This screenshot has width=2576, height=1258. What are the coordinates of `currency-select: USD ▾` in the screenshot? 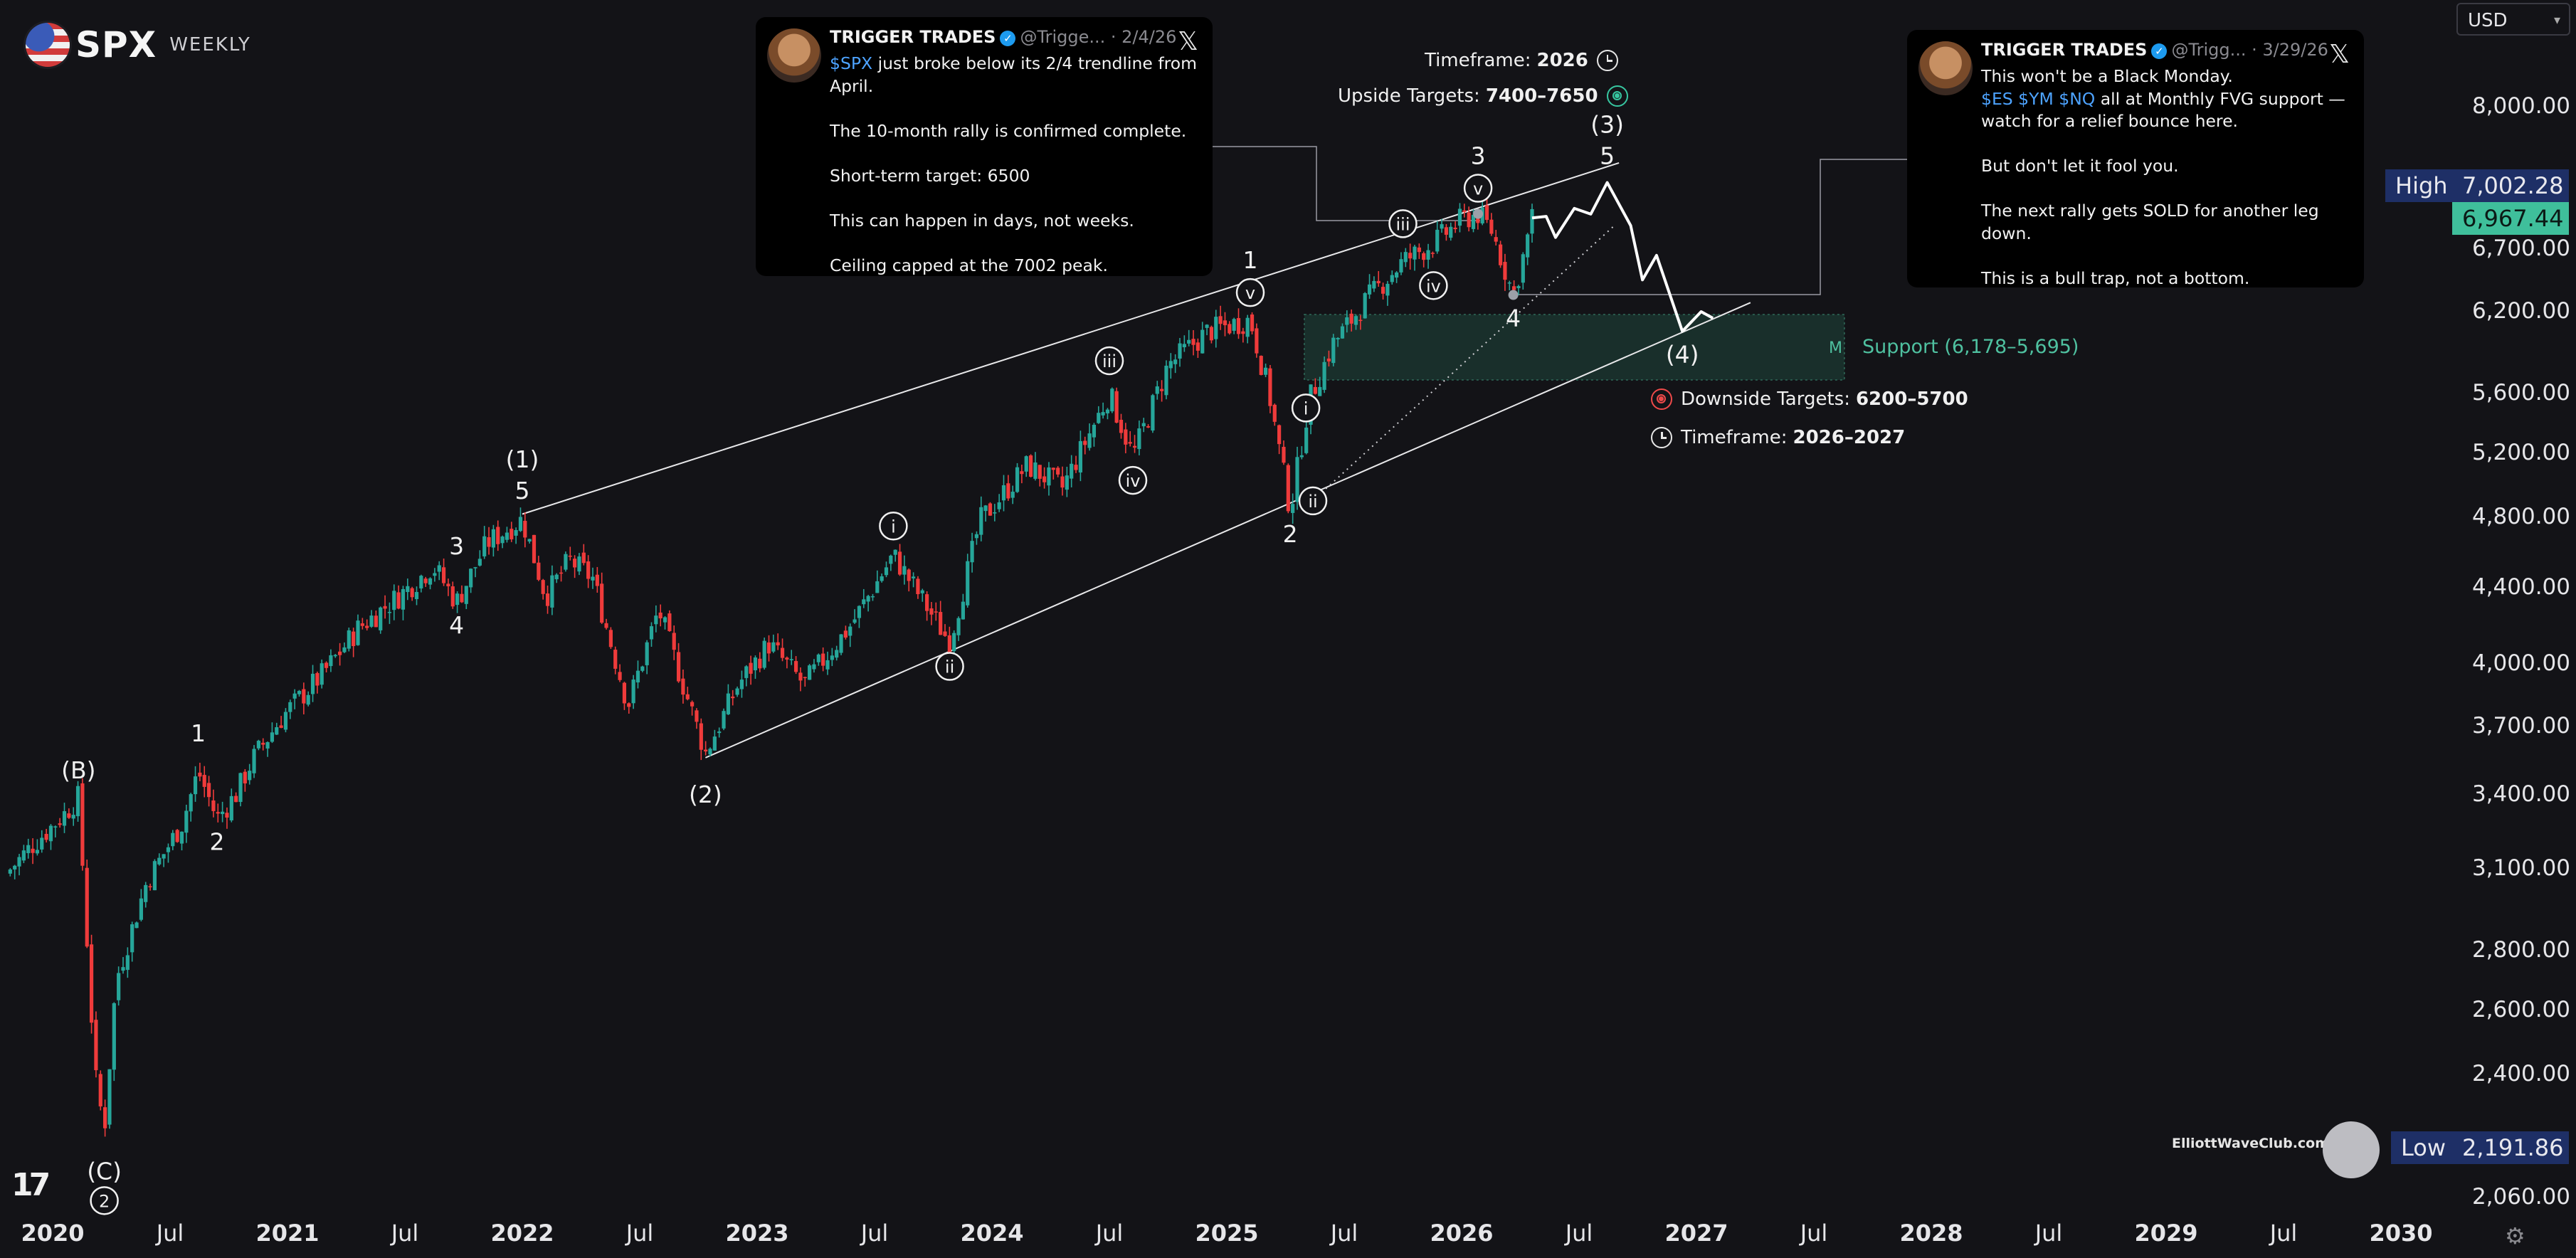 It's located at (2513, 20).